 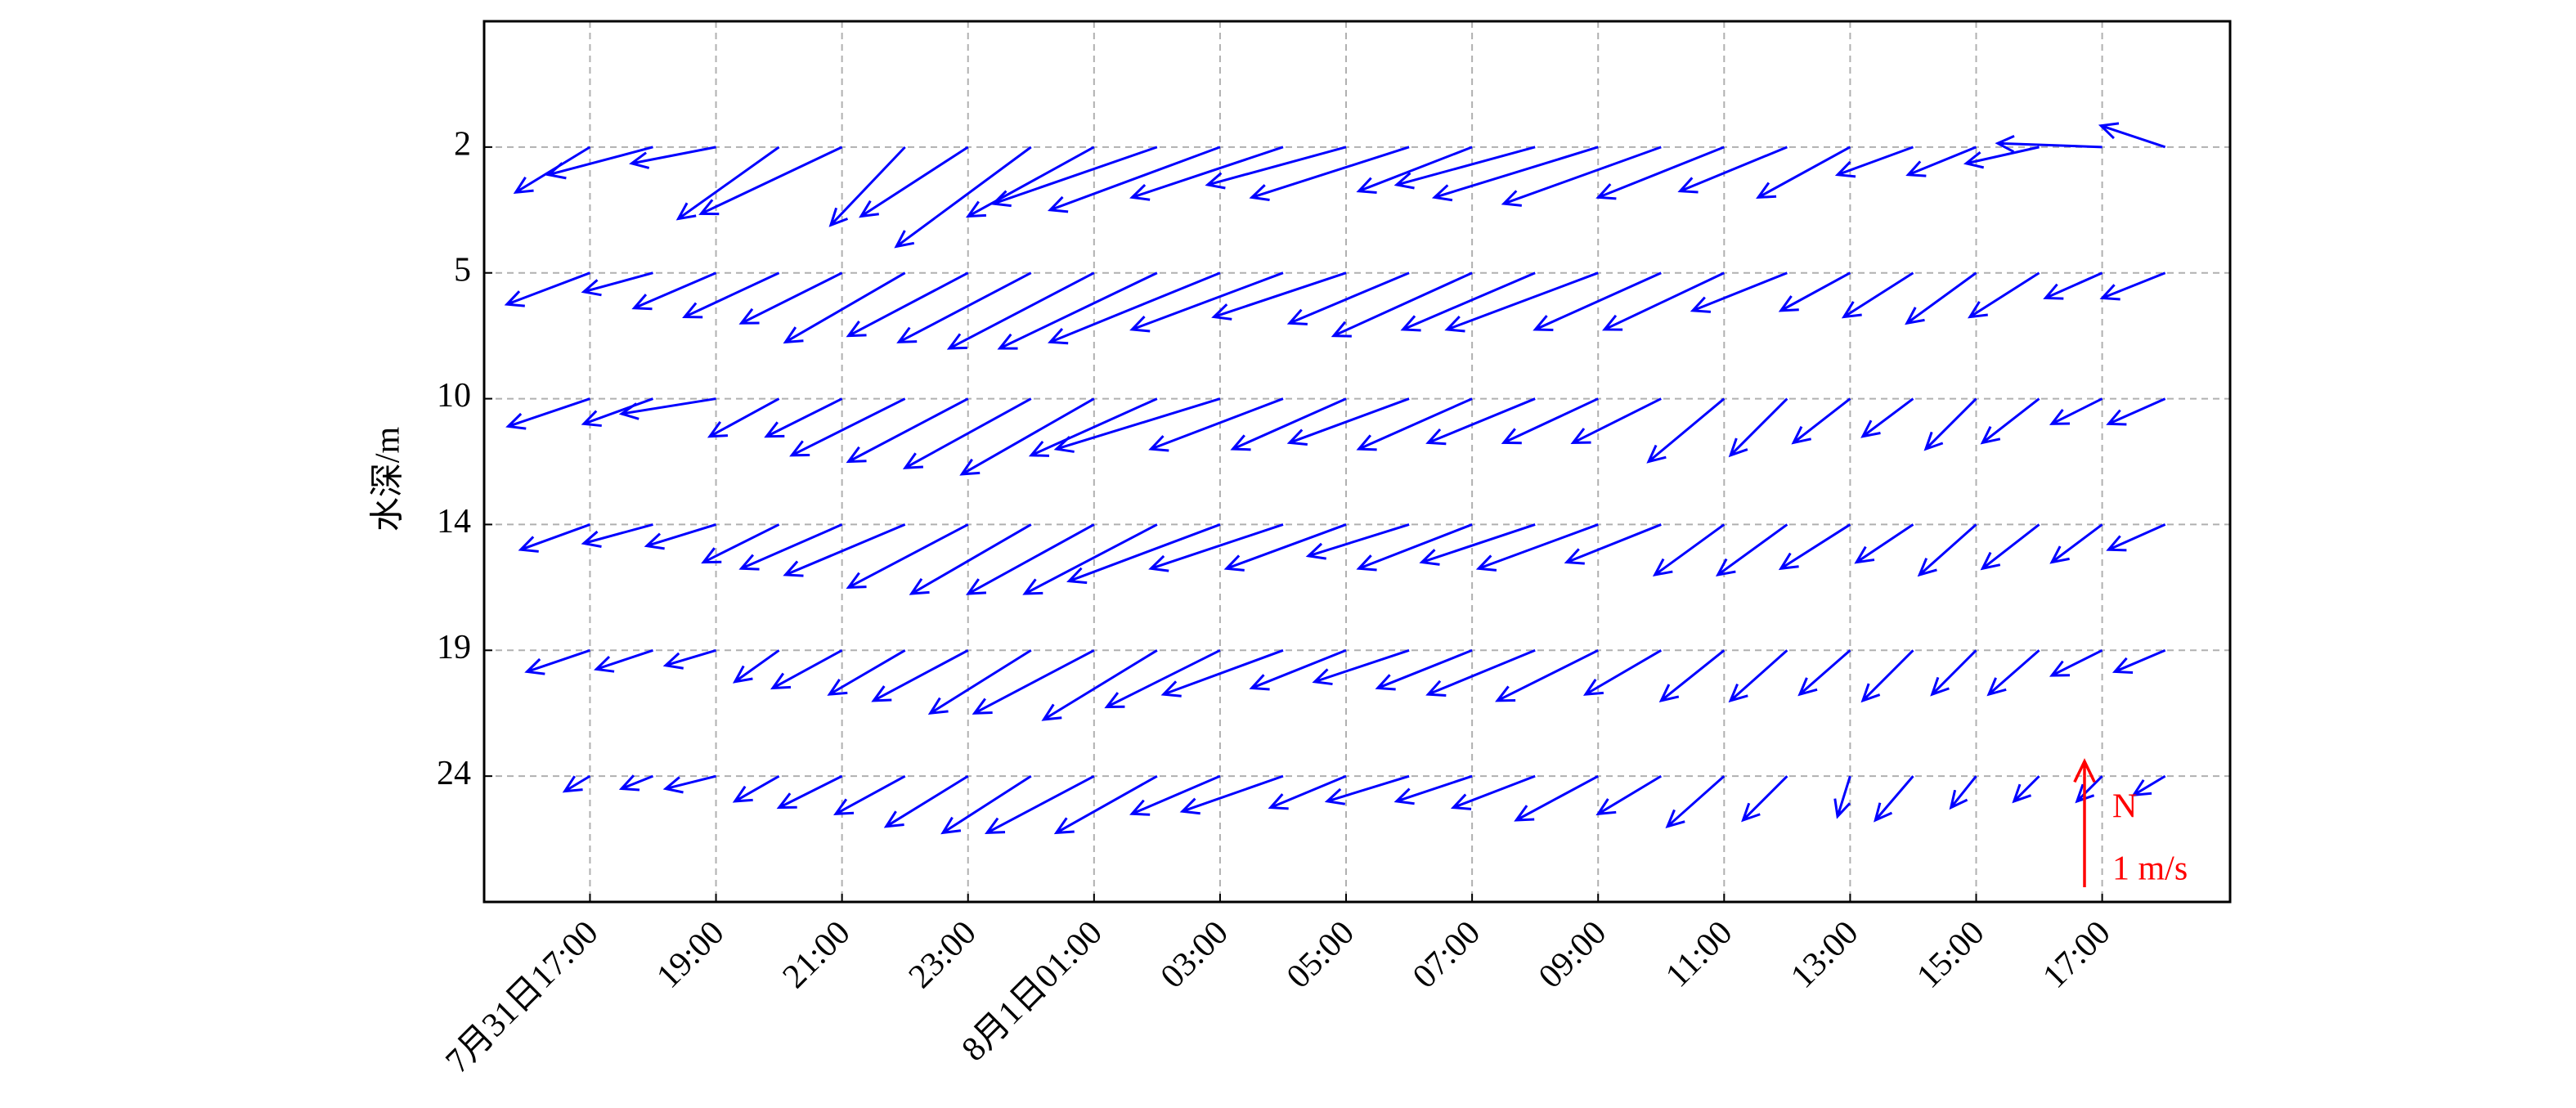 What do you see at coordinates (454, 648) in the screenshot?
I see `y-tick-label: 19` at bounding box center [454, 648].